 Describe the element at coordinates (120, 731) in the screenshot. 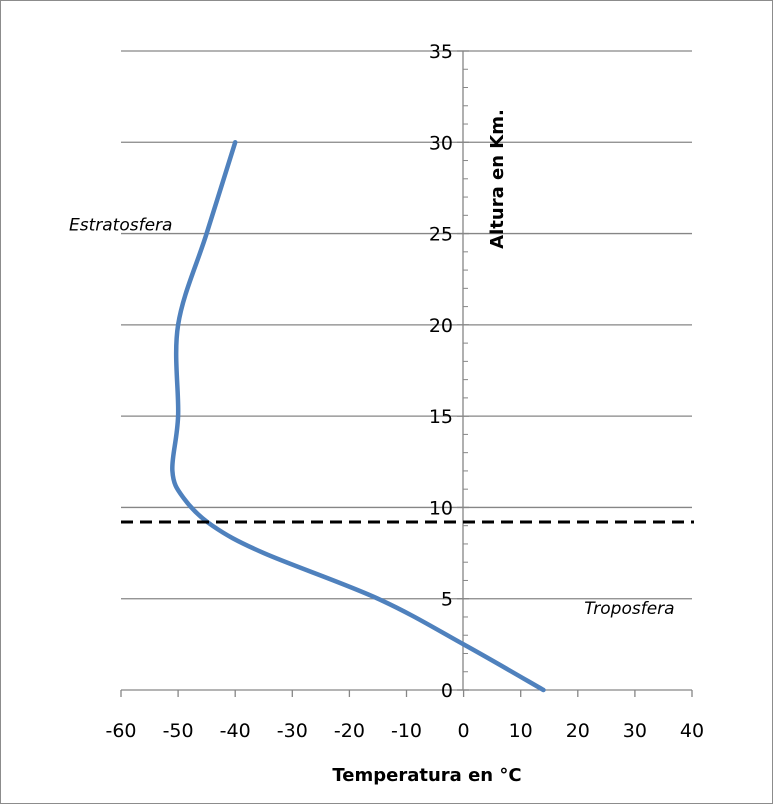

I see `x-tick-label: -60` at that location.